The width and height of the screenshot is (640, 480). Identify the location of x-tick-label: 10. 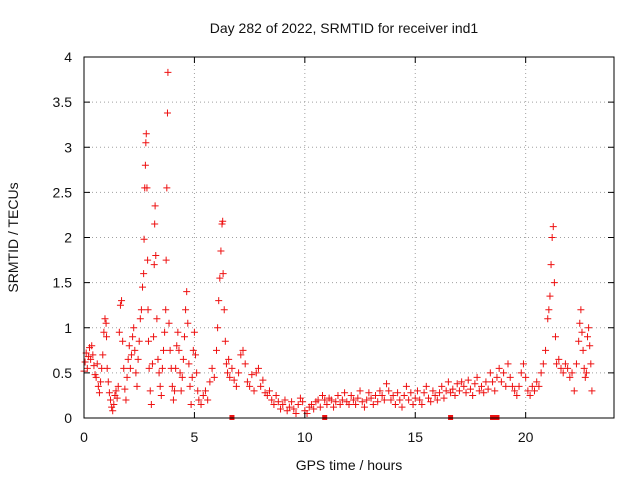
(305, 437).